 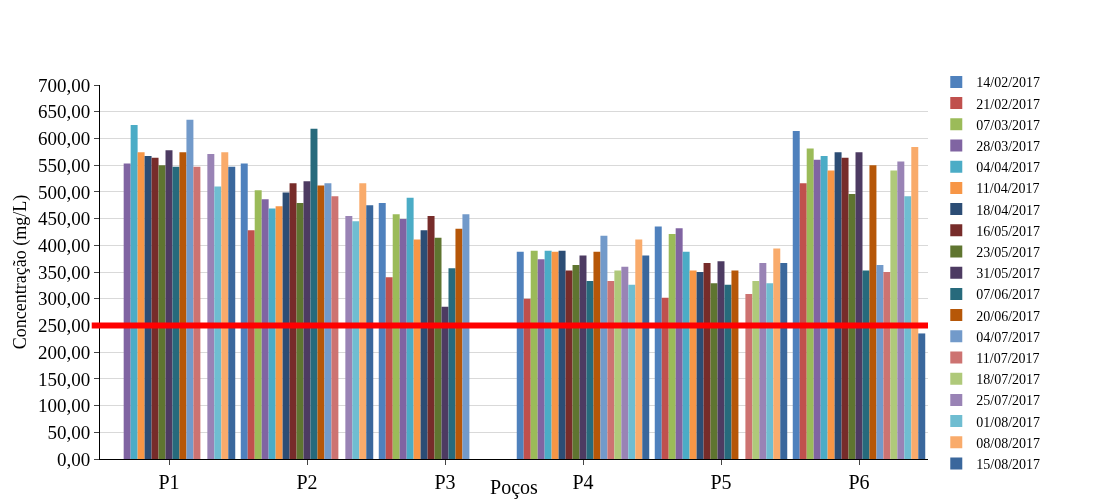 What do you see at coordinates (64, 272) in the screenshot?
I see `y-tick-label: 350,00` at bounding box center [64, 272].